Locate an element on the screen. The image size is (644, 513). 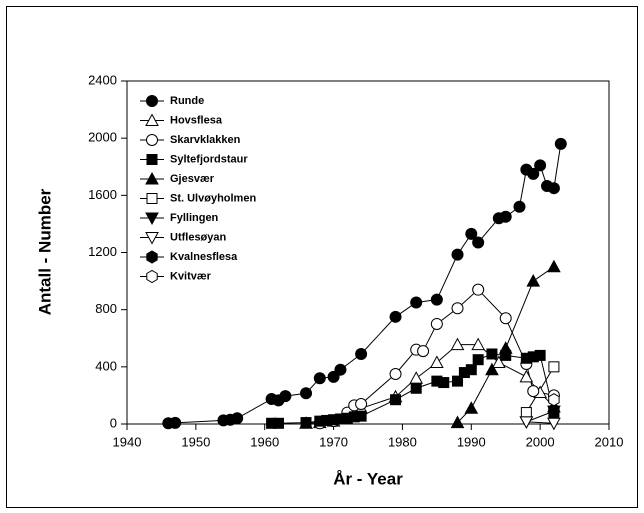
x-axis-label: År - Year is located at coordinates (368, 478).